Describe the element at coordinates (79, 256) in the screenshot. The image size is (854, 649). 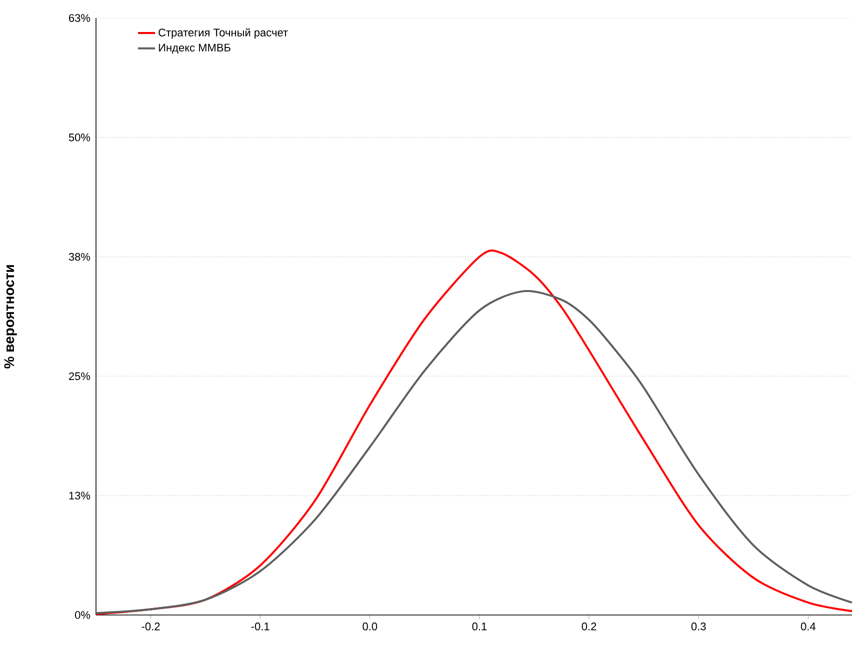
I see `y-tick-label: 38%` at that location.